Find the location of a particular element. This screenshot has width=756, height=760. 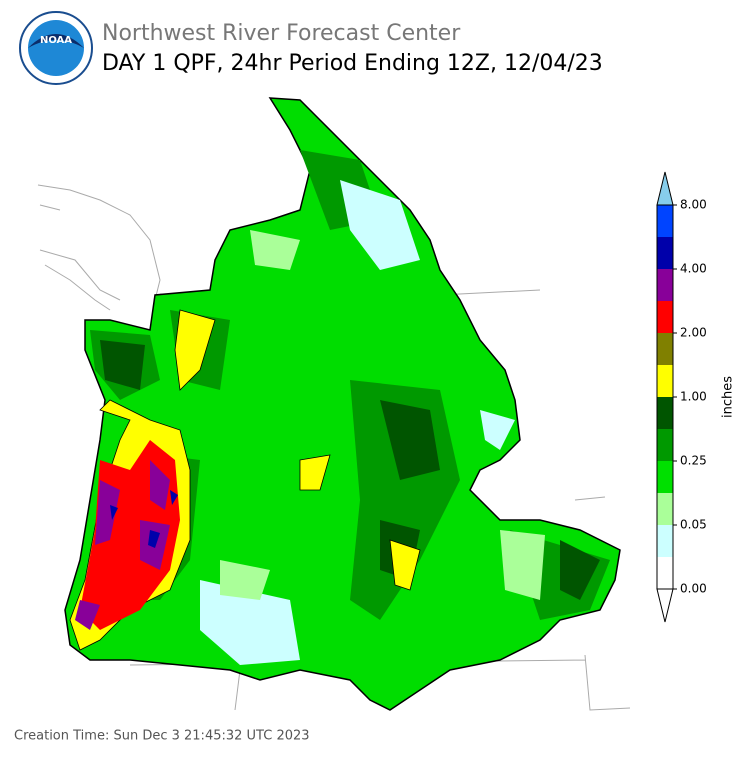

colorbar-tick-label: 2.00 is located at coordinates (693, 333).